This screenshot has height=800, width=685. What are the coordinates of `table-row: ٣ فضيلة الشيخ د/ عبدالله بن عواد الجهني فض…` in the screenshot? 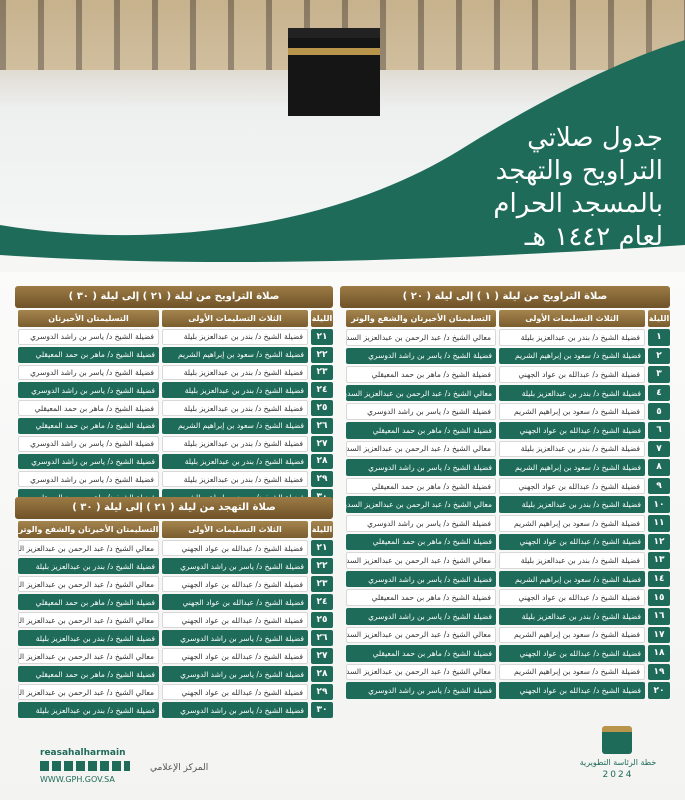 It's located at (505, 374).